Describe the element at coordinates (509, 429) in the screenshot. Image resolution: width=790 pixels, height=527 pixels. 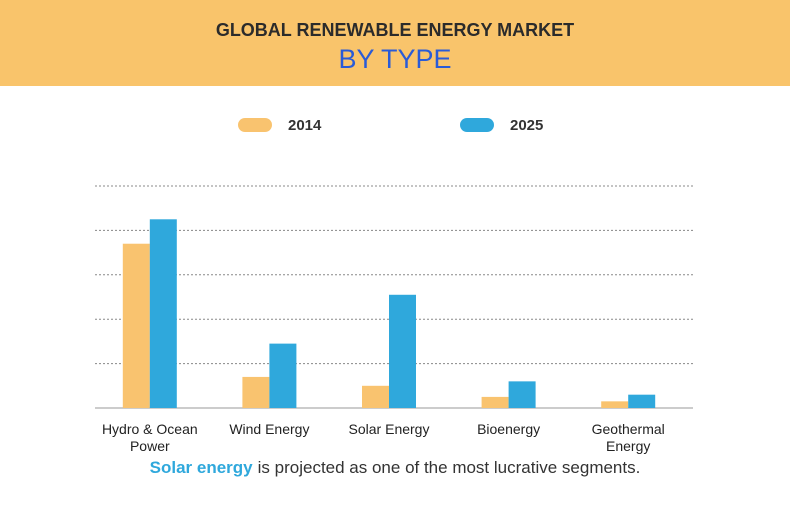
I see `x-tick-label: Bioenergy` at that location.